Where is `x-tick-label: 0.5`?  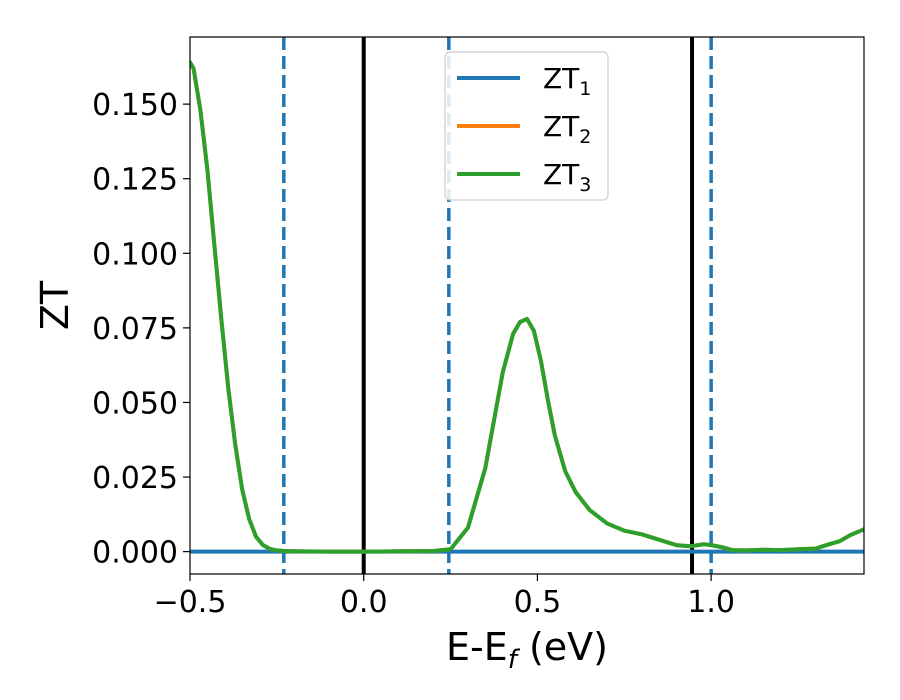
x-tick-label: 0.5 is located at coordinates (538, 602).